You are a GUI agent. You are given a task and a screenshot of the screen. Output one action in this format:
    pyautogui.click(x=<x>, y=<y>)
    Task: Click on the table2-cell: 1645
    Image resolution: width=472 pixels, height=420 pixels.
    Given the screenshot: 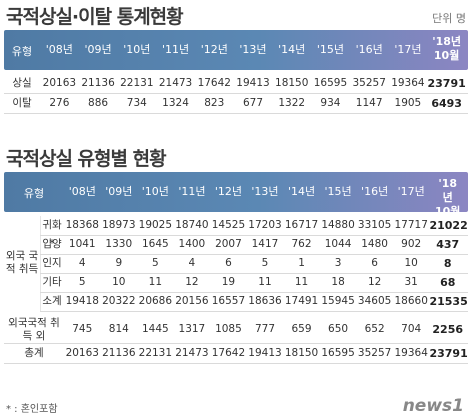 What is the action you would take?
    pyautogui.click(x=155, y=244)
    